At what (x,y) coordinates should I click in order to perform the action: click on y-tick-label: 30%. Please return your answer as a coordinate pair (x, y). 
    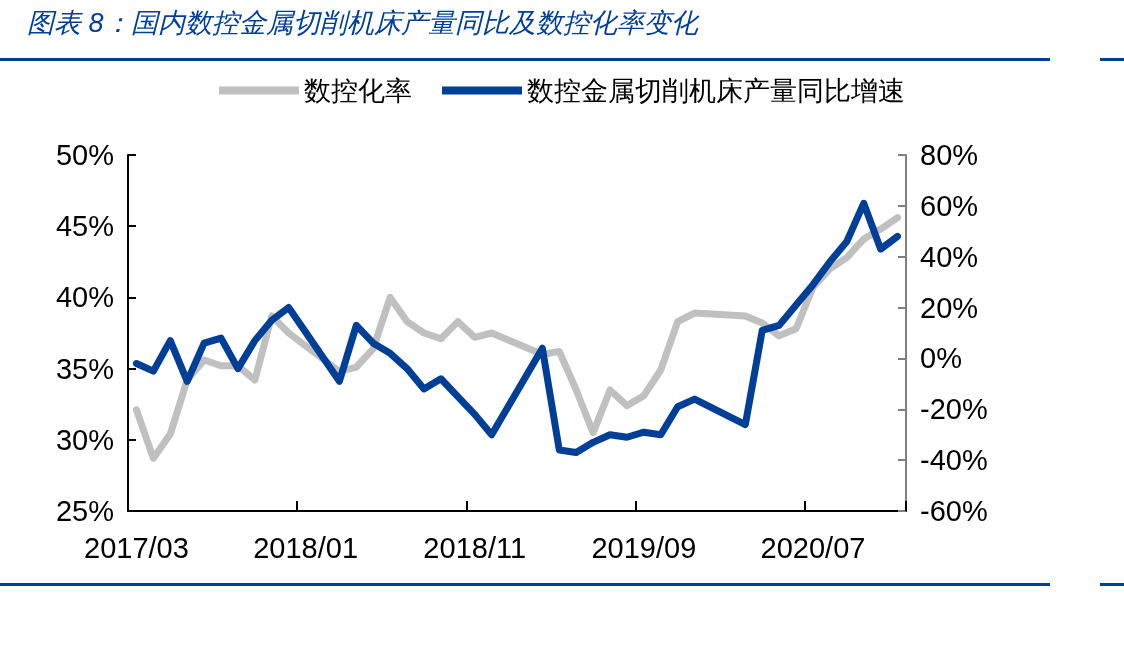
    Looking at the image, I should click on (84, 439).